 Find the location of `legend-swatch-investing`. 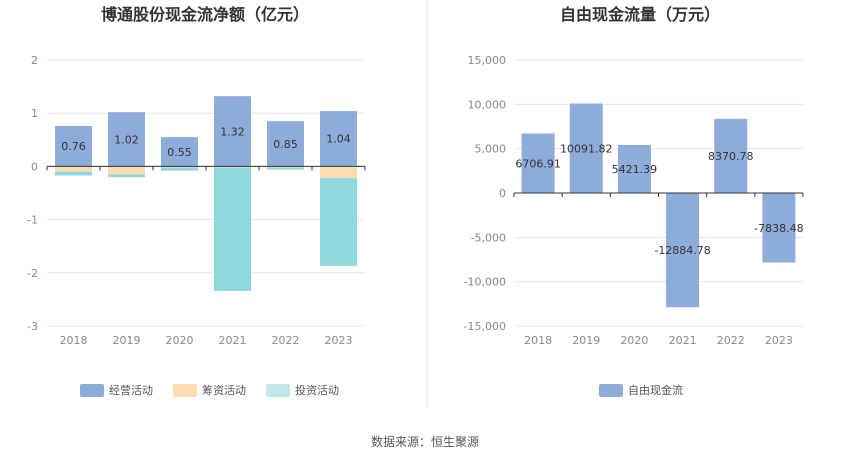

legend-swatch-investing is located at coordinates (278, 390).